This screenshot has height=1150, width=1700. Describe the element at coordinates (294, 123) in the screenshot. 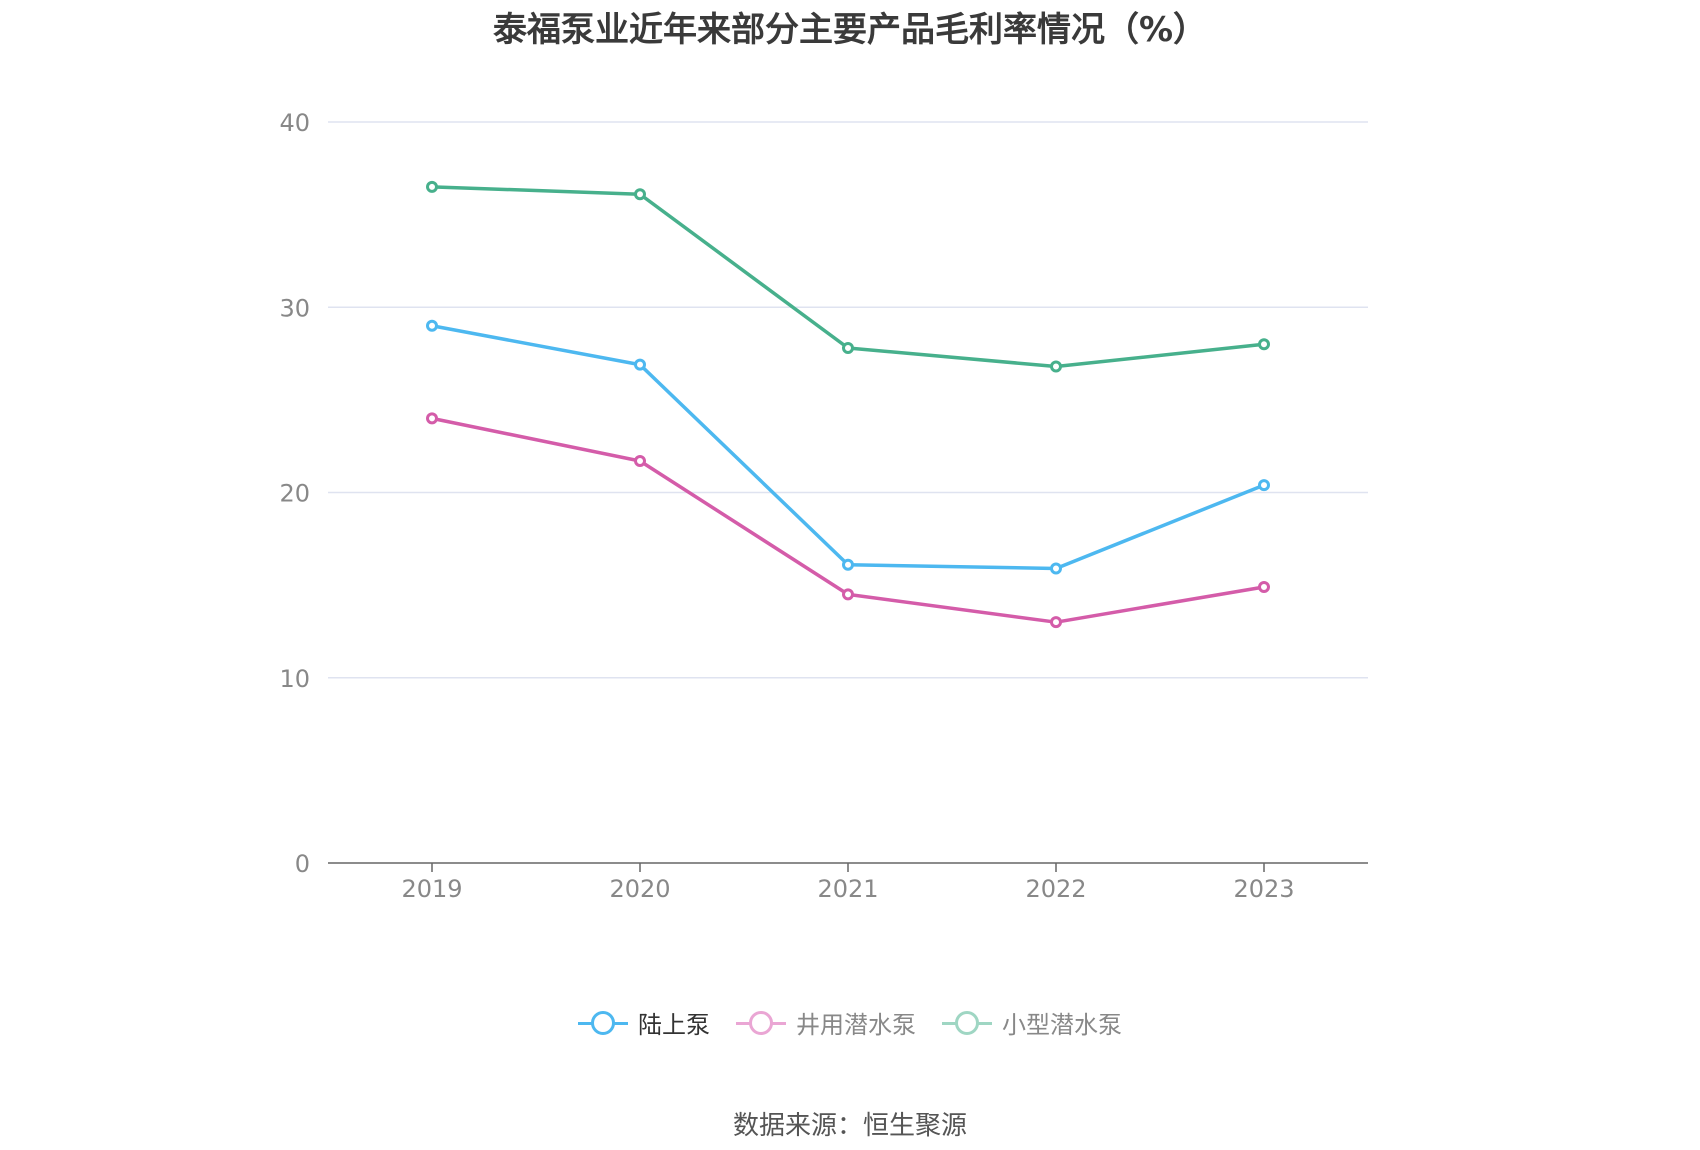

I see `y-tick-label: 40` at that location.